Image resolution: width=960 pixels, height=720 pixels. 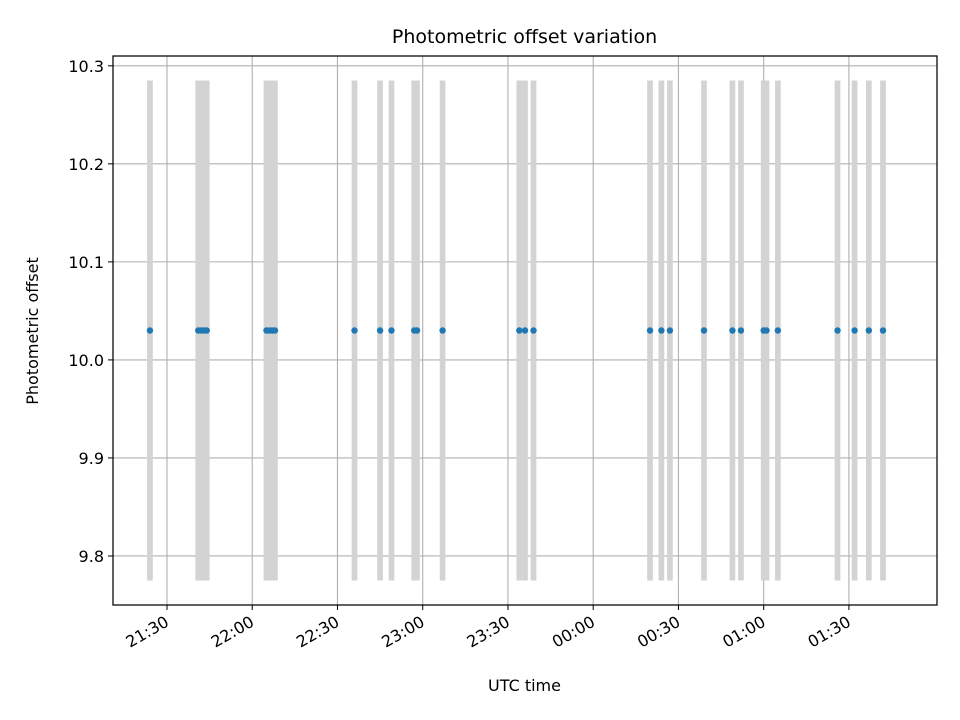 I want to click on data-points, so click(x=516, y=330).